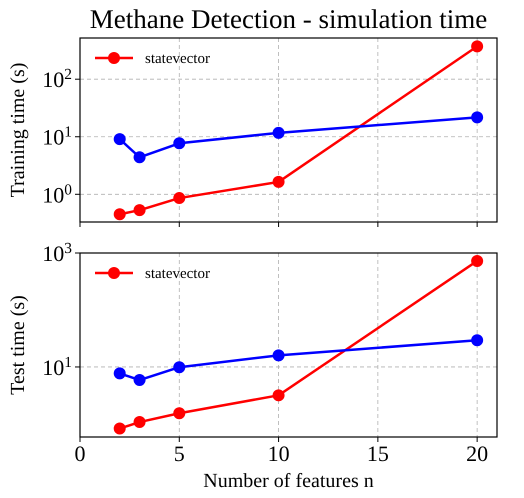 Image resolution: width=524 pixels, height=498 pixels. I want to click on x-tick-label: 10, so click(279, 453).